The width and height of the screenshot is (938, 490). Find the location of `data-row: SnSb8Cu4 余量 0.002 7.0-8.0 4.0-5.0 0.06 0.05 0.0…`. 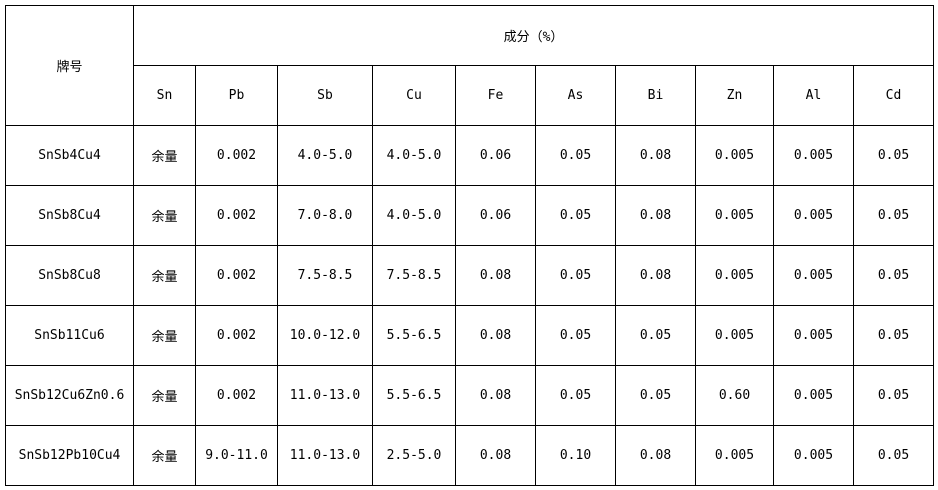

data-row: SnSb8Cu4 余量 0.002 7.0-8.0 4.0-5.0 0.06 0.05 0.0… is located at coordinates (469, 215).